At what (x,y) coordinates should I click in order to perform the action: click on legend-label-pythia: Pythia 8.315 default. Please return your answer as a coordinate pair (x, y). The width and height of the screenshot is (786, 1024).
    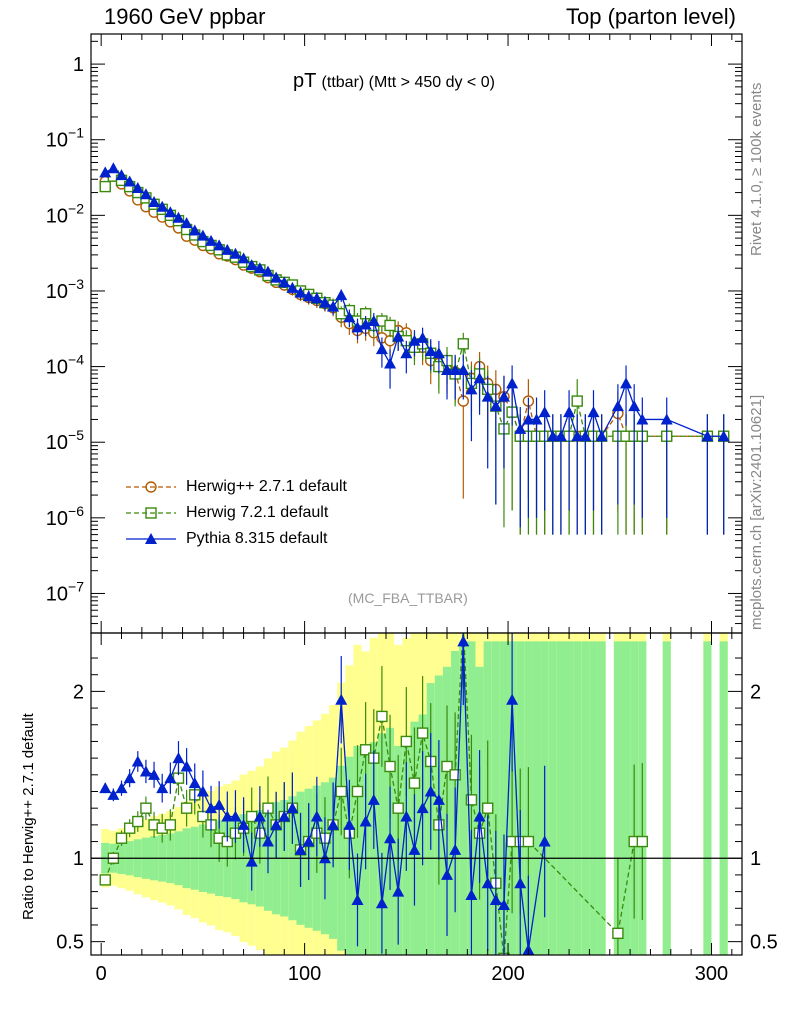
    Looking at the image, I should click on (257, 538).